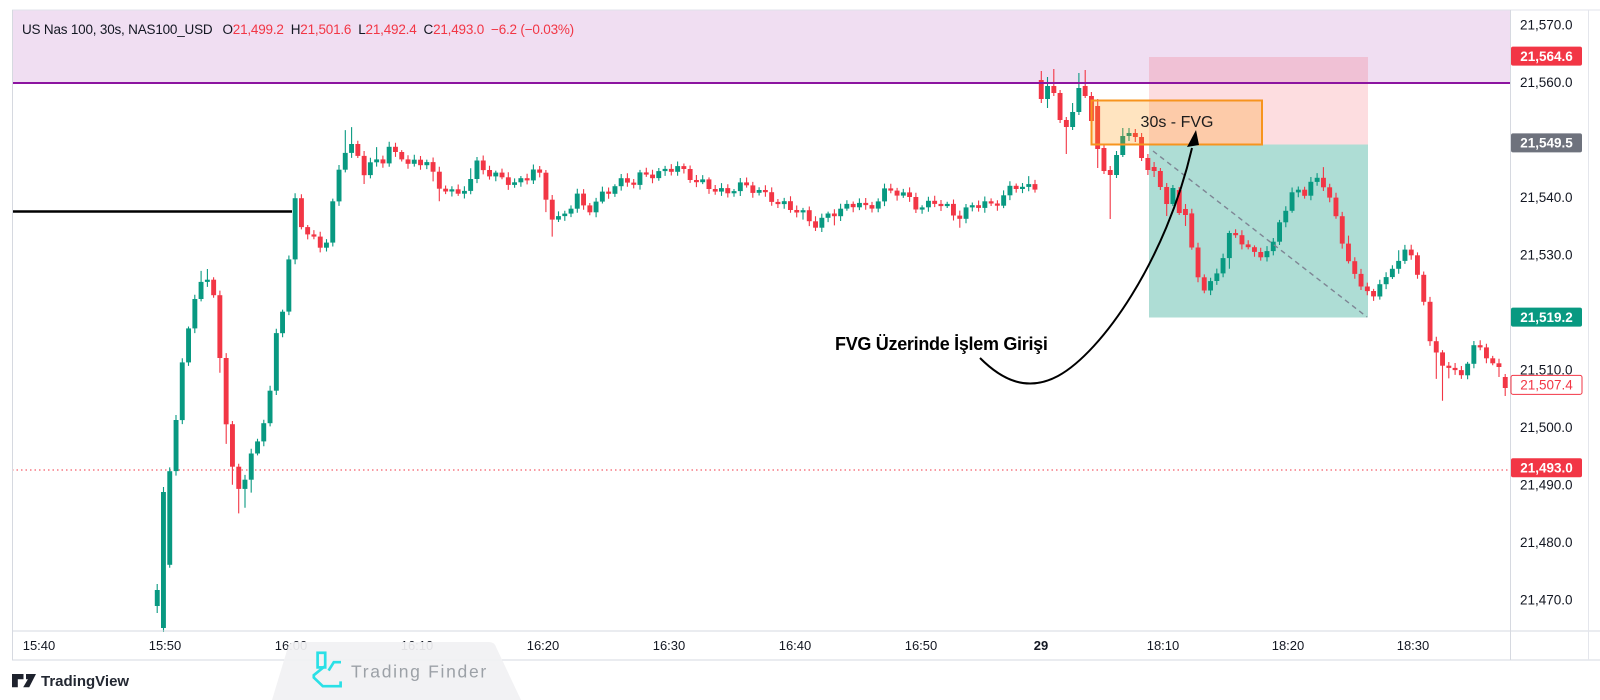 The height and width of the screenshot is (700, 1600). Describe the element at coordinates (1041, 645) in the screenshot. I see `svg-text: 29` at that location.